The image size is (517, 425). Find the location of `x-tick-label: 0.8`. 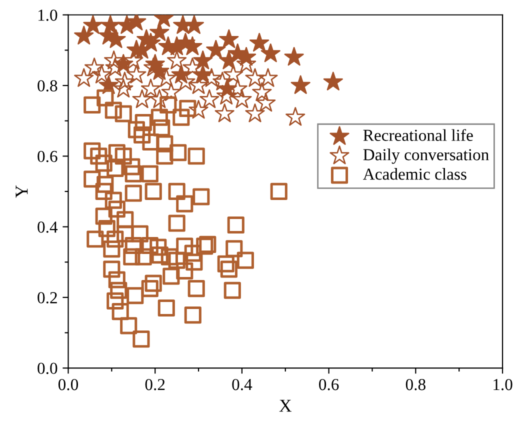

x-tick-label: 0.8 is located at coordinates (416, 384).